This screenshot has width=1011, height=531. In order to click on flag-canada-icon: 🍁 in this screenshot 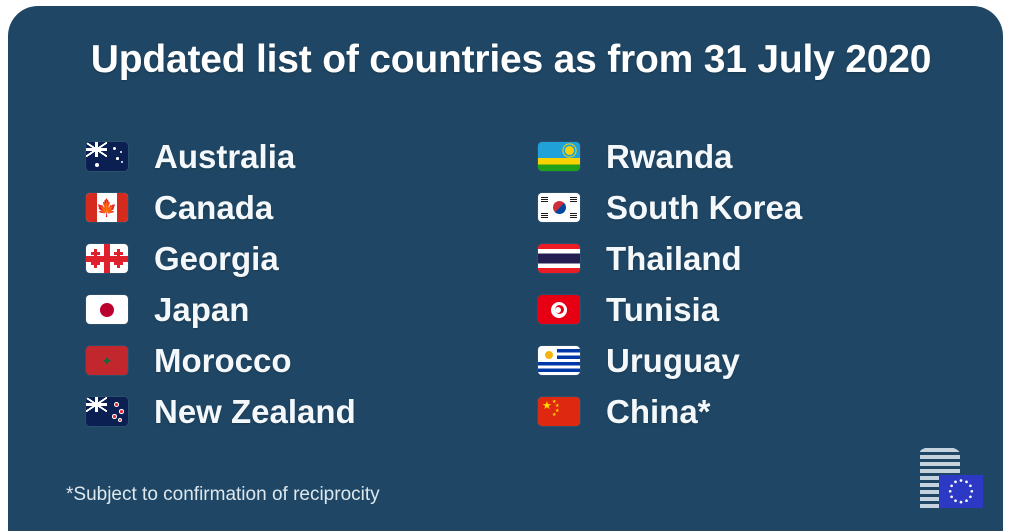, I will do `click(107, 207)`.